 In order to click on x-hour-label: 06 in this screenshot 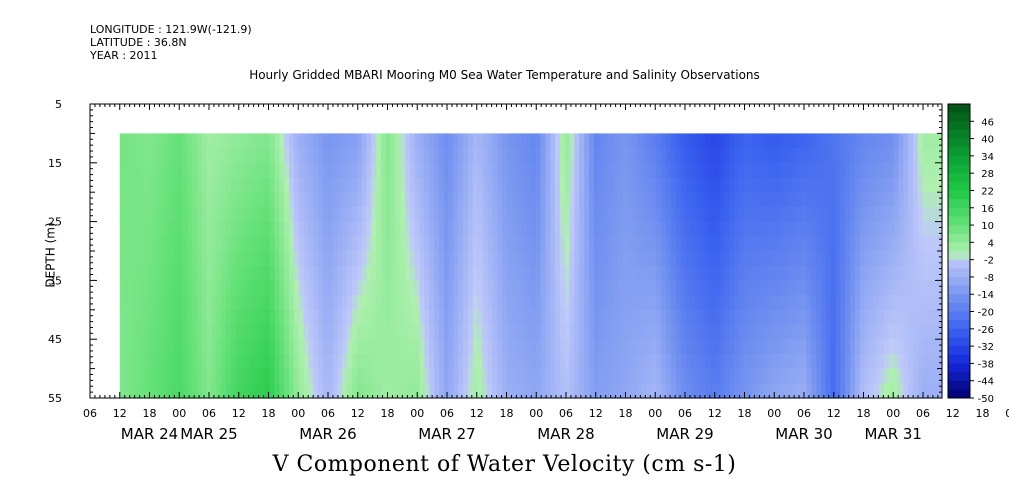, I will do `click(923, 413)`.